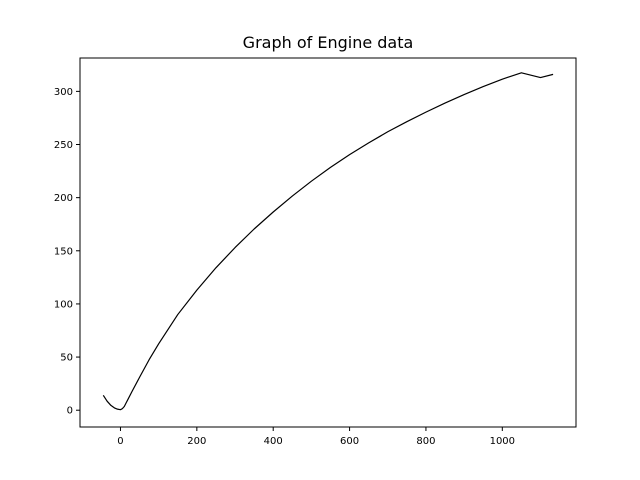 The image size is (640, 480). I want to click on y-axis: 0 50 100 150 200 250 300, so click(67, 252).